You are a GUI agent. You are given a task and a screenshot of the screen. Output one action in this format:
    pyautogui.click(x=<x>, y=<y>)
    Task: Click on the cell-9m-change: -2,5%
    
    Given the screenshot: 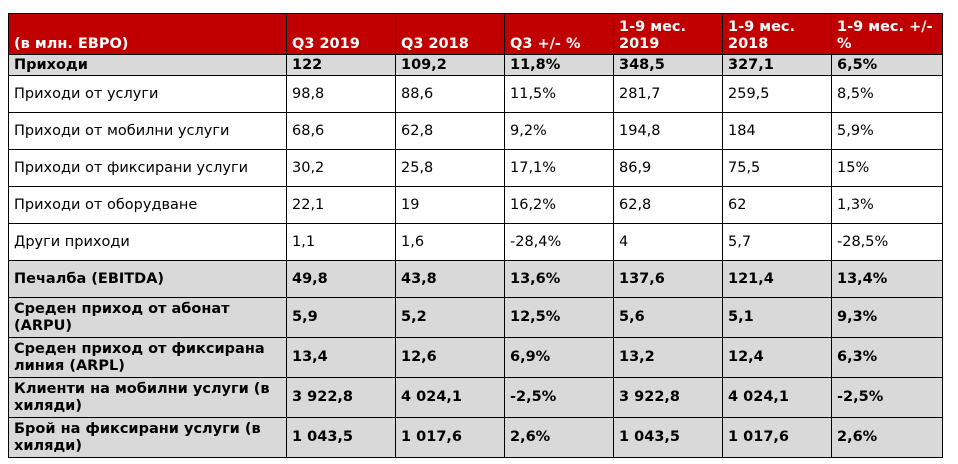 What is the action you would take?
    pyautogui.click(x=887, y=397)
    